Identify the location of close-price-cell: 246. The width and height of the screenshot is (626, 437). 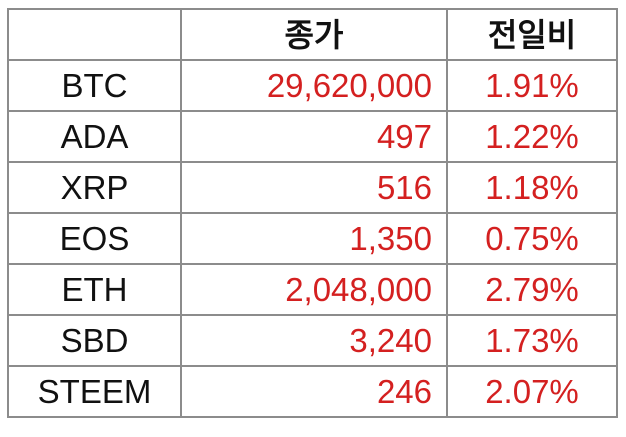
(314, 391).